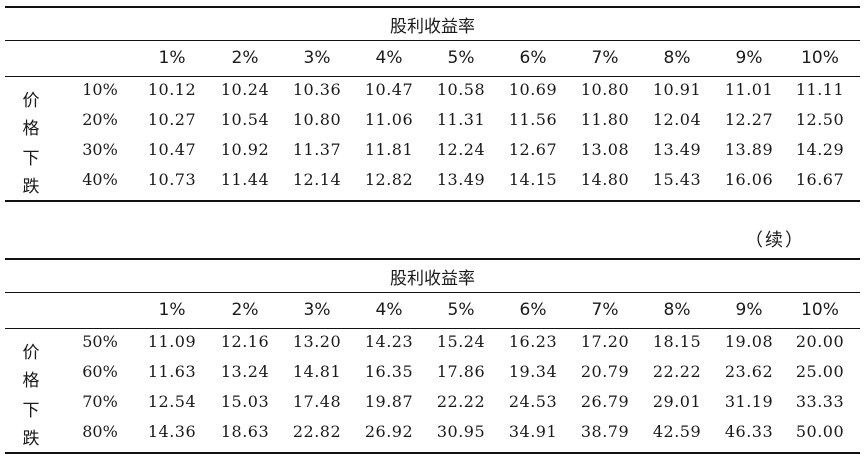 The height and width of the screenshot is (462, 865). What do you see at coordinates (533, 119) in the screenshot?
I see `table-cell: 11.56` at bounding box center [533, 119].